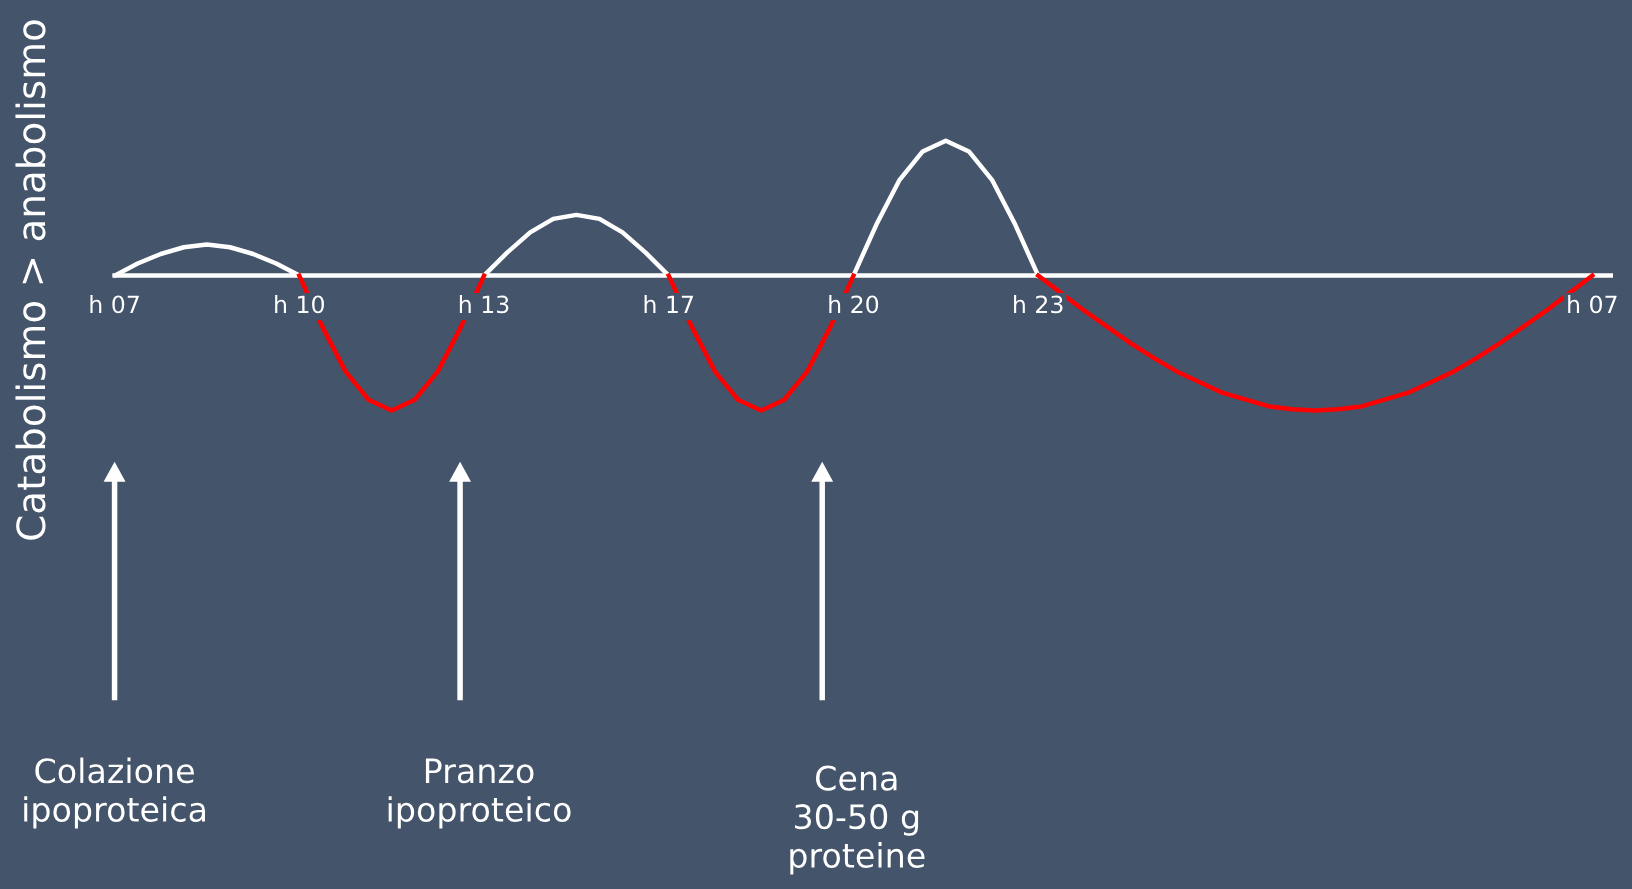 This screenshot has width=1632, height=889. I want to click on x-tick-label: h 20, so click(854, 304).